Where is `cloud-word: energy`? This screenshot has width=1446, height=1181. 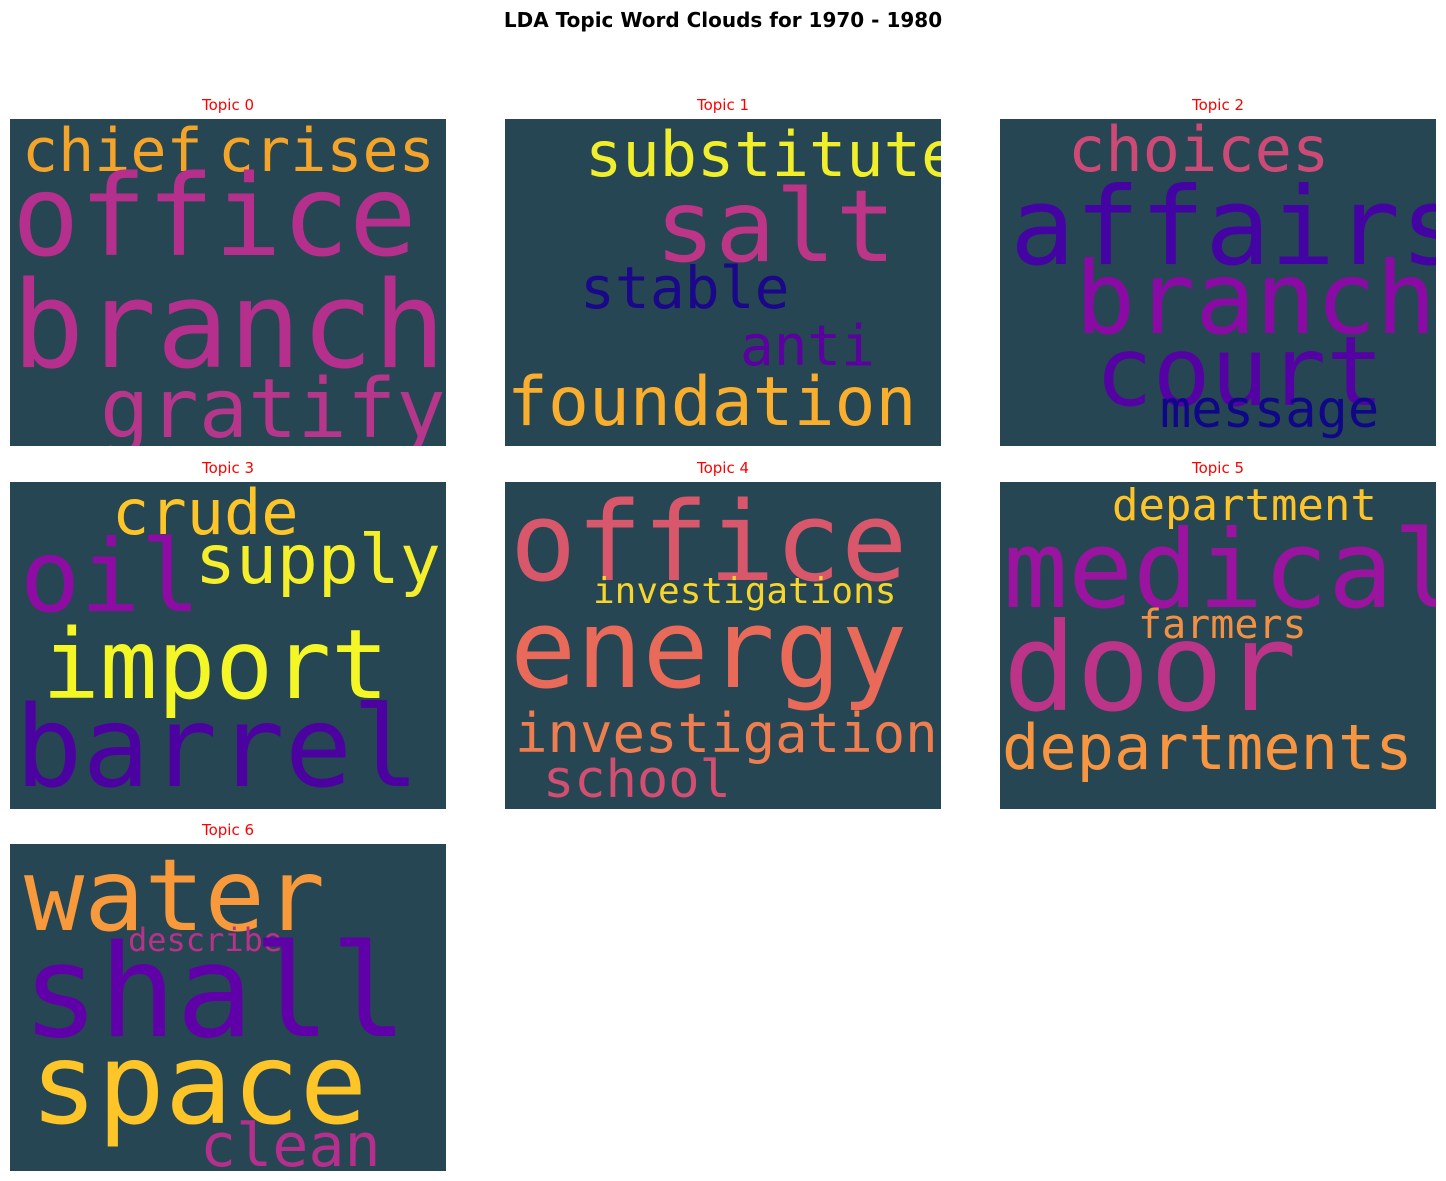
cloud-word: energy is located at coordinates (709, 649).